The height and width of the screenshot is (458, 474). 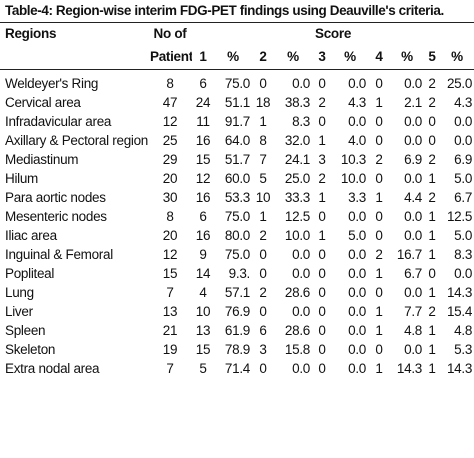 What do you see at coordinates (170, 311) in the screenshot?
I see `cell-patients: 13` at bounding box center [170, 311].